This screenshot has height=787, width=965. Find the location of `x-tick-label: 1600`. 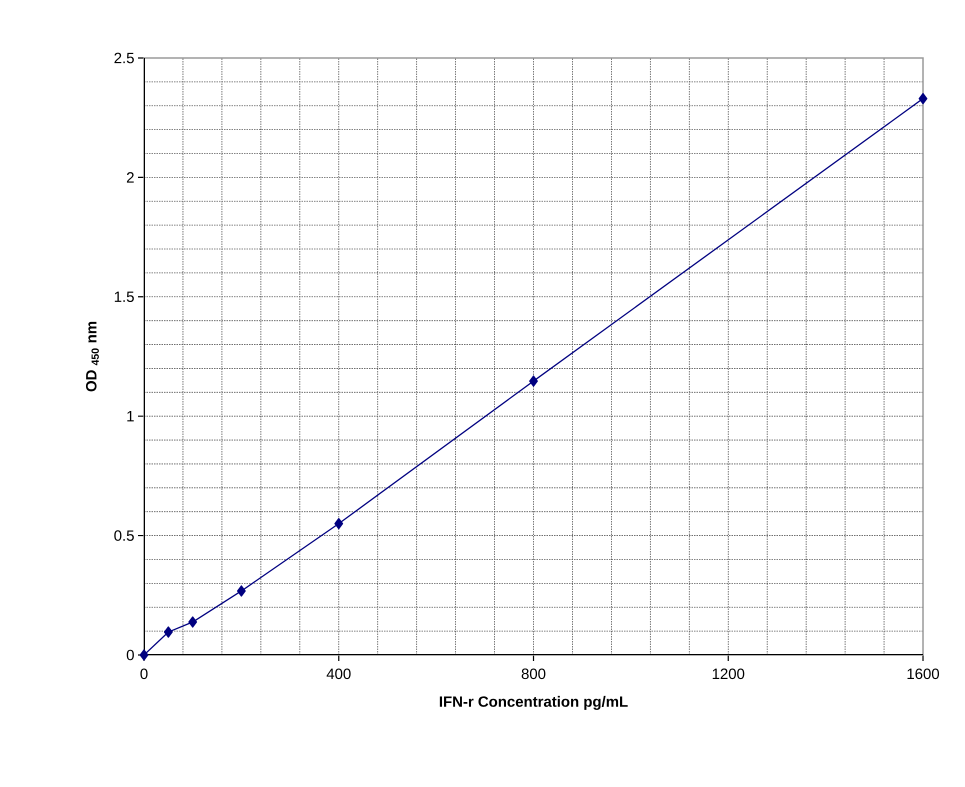

x-tick-label: 1600 is located at coordinates (924, 674).